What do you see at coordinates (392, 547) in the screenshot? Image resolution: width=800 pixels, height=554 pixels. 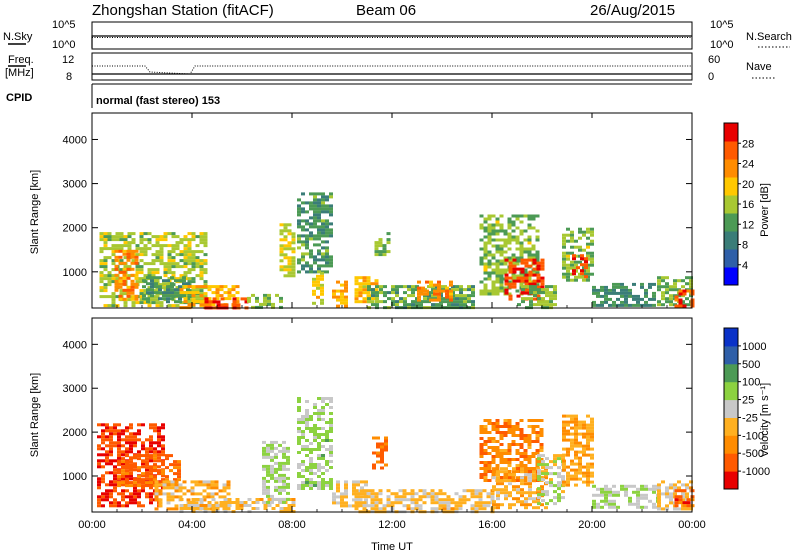 I see `x-axis-label: Time UT` at bounding box center [392, 547].